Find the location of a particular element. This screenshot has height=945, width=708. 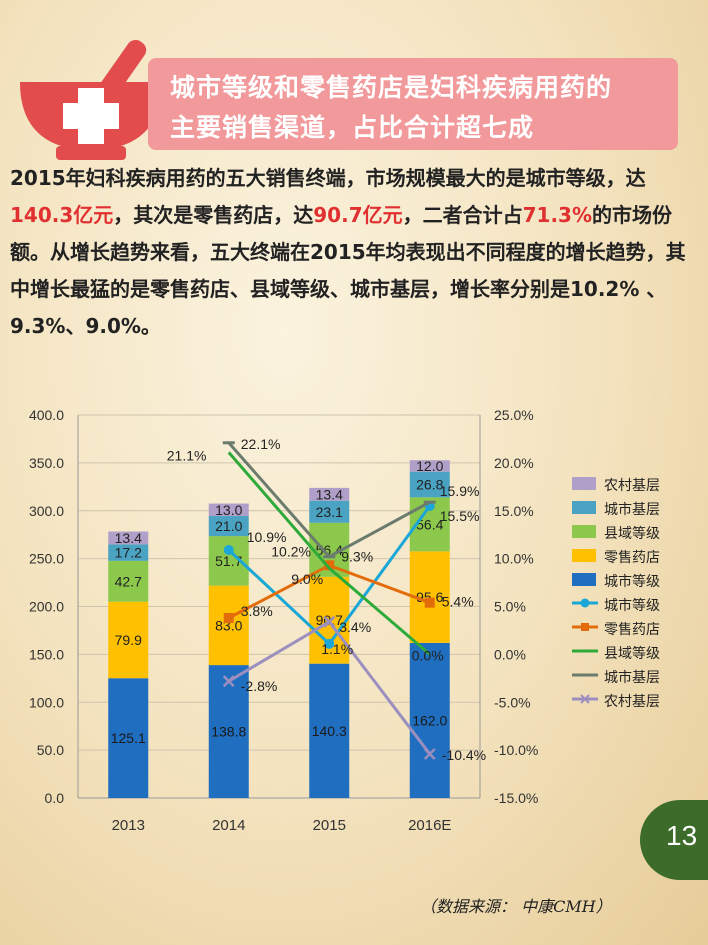

y-right-tick-label: 0.0% is located at coordinates (510, 654).